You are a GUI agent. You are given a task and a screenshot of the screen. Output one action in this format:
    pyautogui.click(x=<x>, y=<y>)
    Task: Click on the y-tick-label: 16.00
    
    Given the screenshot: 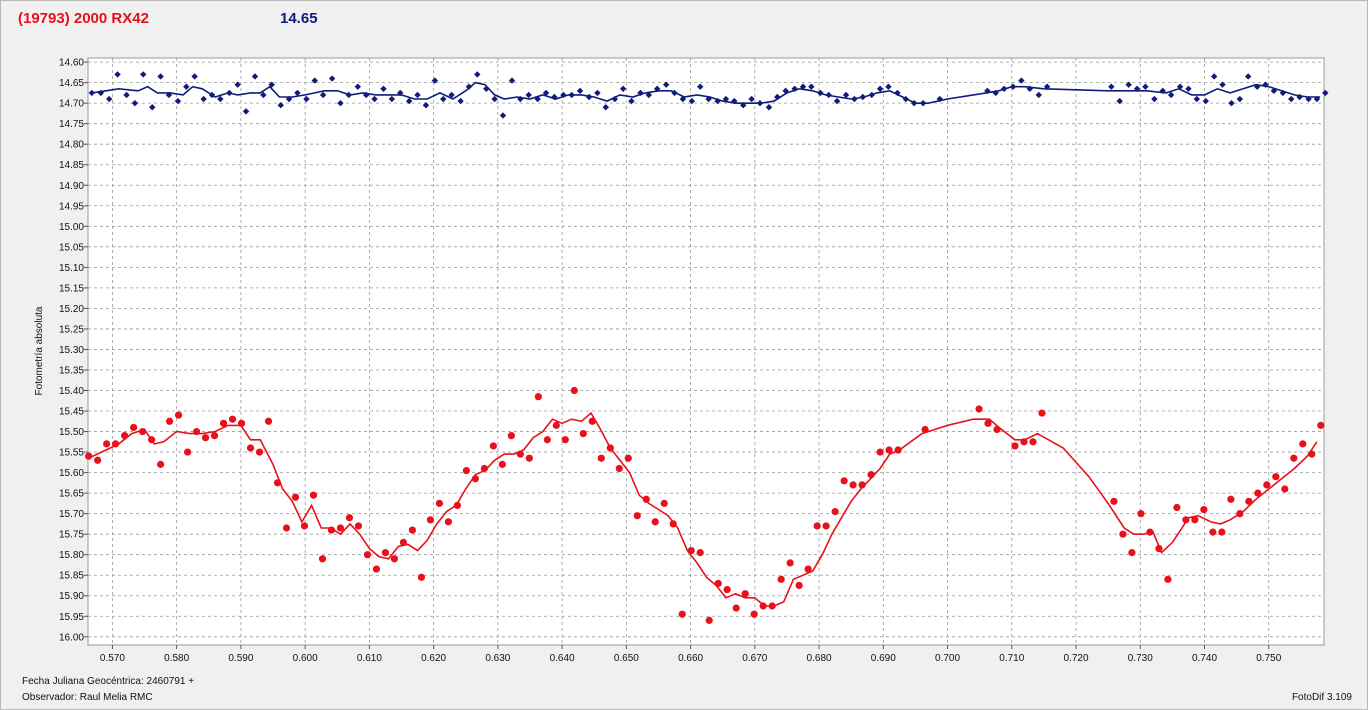 What is the action you would take?
    pyautogui.click(x=71, y=637)
    